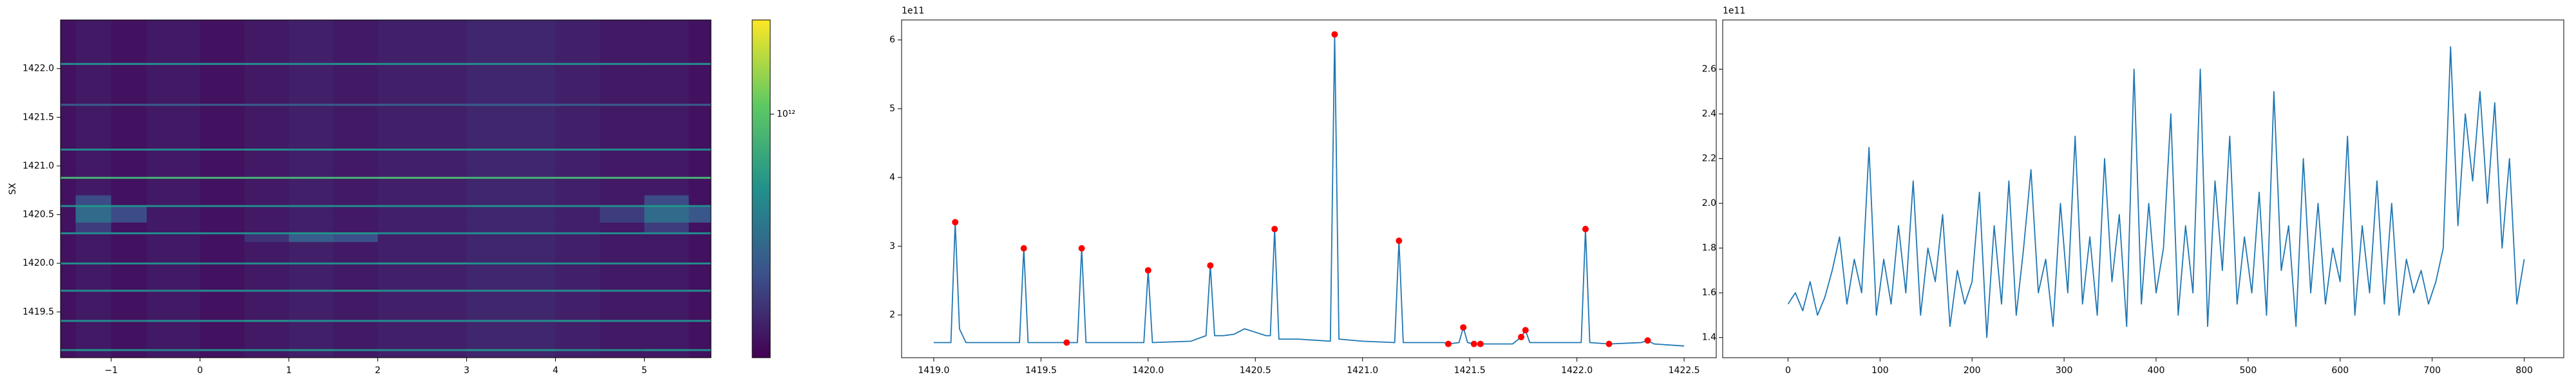 The width and height of the screenshot is (2576, 386). What do you see at coordinates (934, 370) in the screenshot?
I see `x-tick-label: 1419.0` at bounding box center [934, 370].